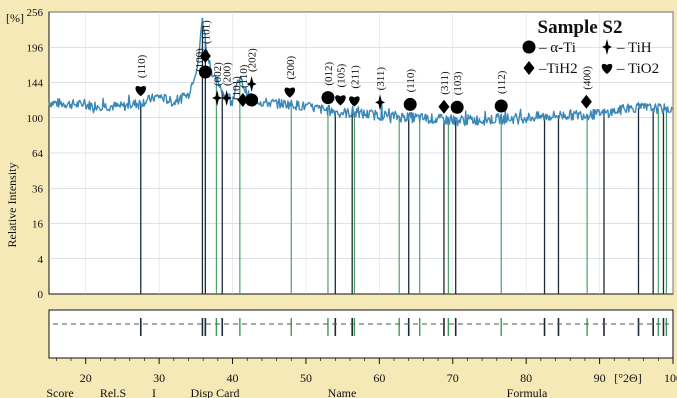 The height and width of the screenshot is (398, 677). I want to click on y-tick-label: 0, so click(41, 295).